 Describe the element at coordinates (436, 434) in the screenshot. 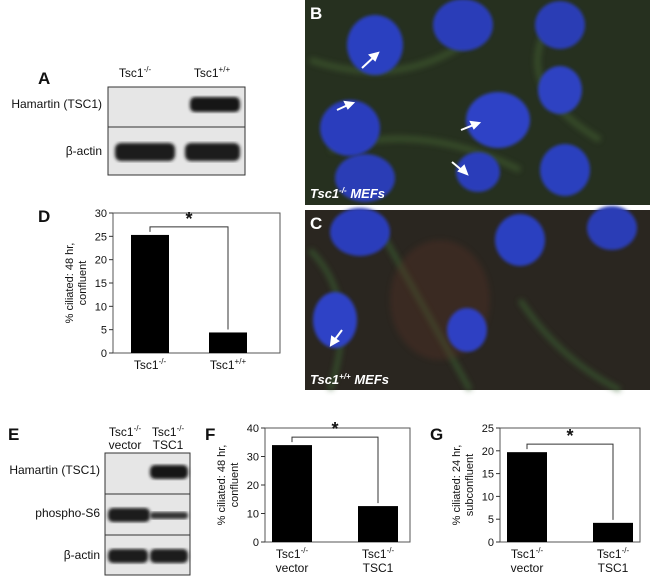

I see `panel-label: G` at that location.